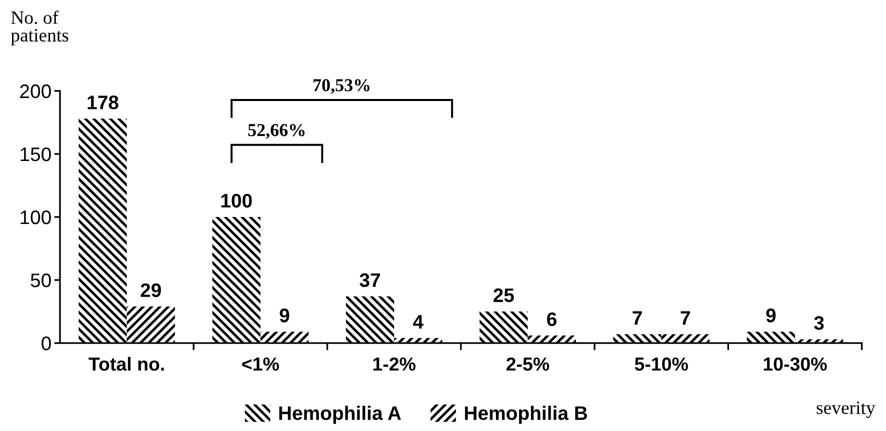 The height and width of the screenshot is (431, 886). I want to click on data-label: 100, so click(236, 201).